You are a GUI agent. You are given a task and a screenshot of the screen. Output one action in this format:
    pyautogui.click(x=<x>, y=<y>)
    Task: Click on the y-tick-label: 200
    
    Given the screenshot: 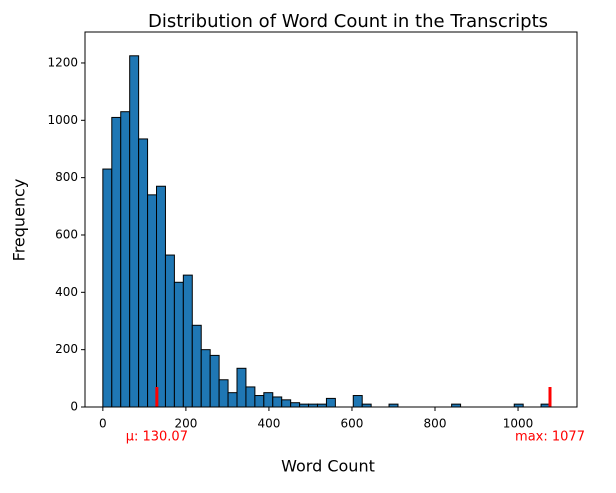 What is the action you would take?
    pyautogui.click(x=66, y=349)
    